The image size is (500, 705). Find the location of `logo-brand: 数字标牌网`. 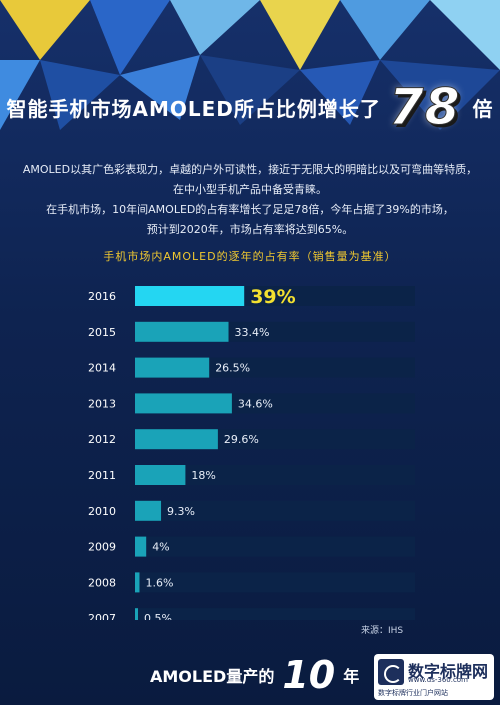

logo-brand: 数字标牌网 is located at coordinates (448, 671).